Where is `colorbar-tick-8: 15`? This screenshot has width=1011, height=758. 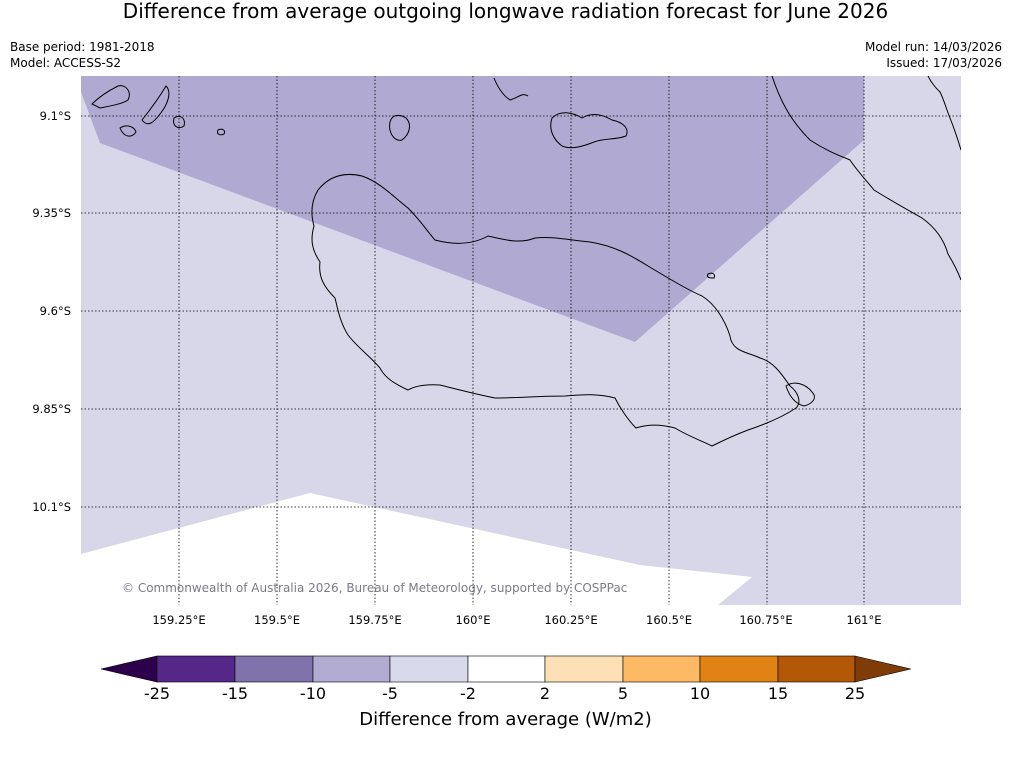 colorbar-tick-8: 15 is located at coordinates (778, 693).